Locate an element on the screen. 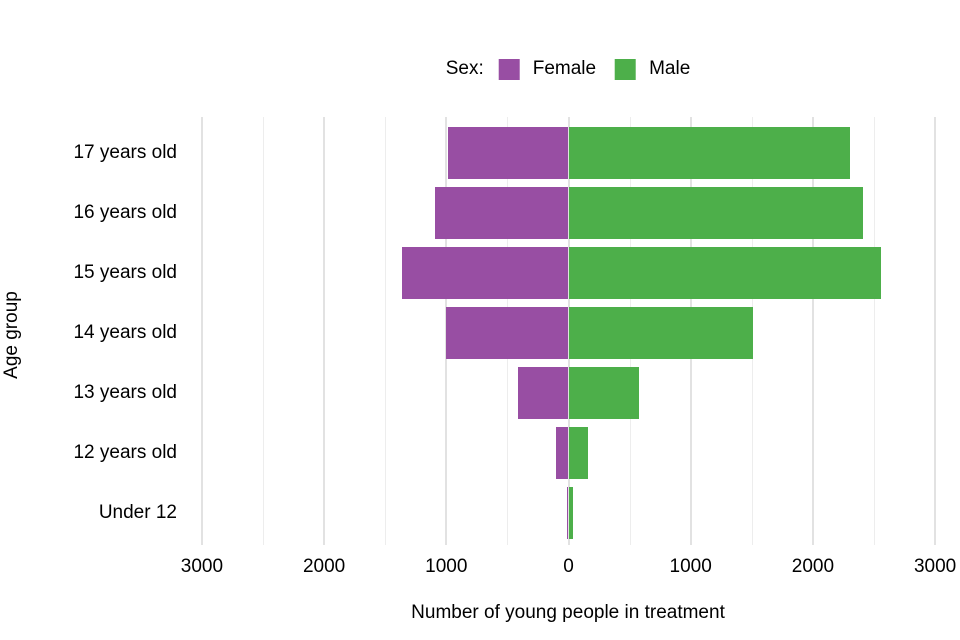 This screenshot has height=640, width=960. bar-female-17-years-old is located at coordinates (508, 153).